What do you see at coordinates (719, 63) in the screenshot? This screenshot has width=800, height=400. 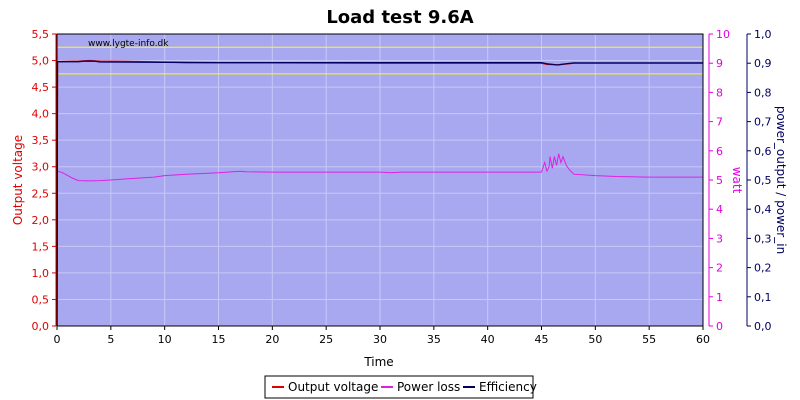 I see `y-right1-tick-label: 9` at bounding box center [719, 63].